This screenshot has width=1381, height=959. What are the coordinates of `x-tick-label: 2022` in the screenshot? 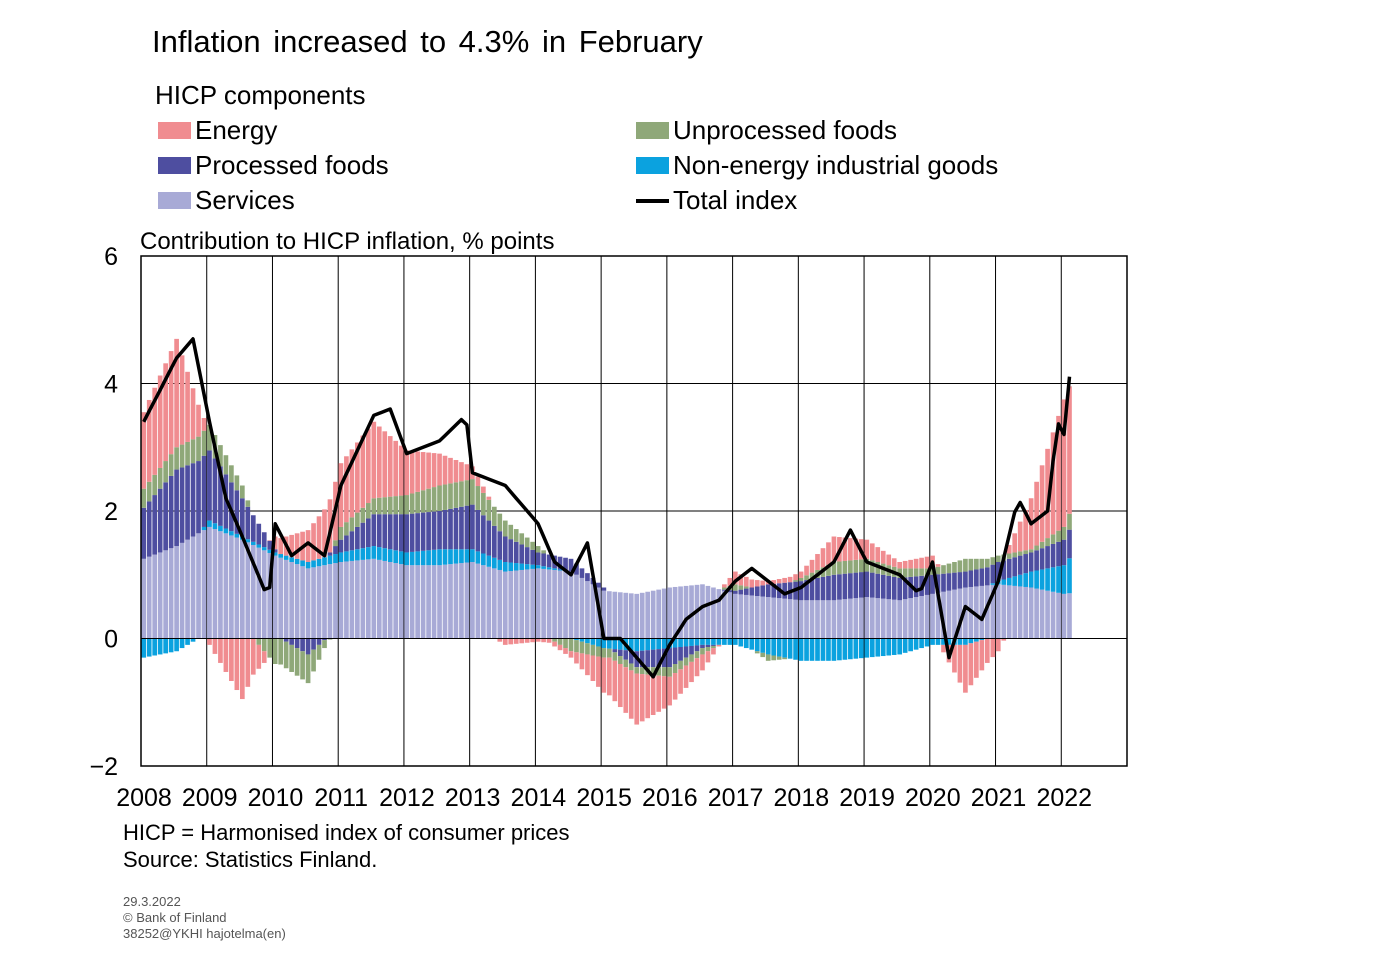 It's located at (1064, 798).